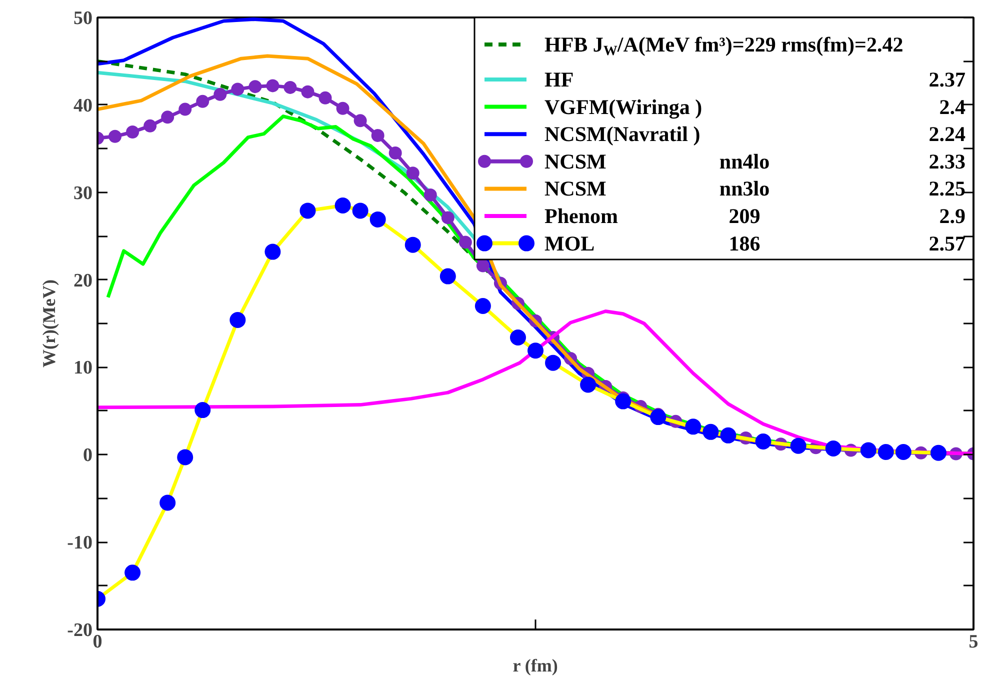  Describe the element at coordinates (755, 216) in the screenshot. I see `text: Phenom 209 2.9` at that location.